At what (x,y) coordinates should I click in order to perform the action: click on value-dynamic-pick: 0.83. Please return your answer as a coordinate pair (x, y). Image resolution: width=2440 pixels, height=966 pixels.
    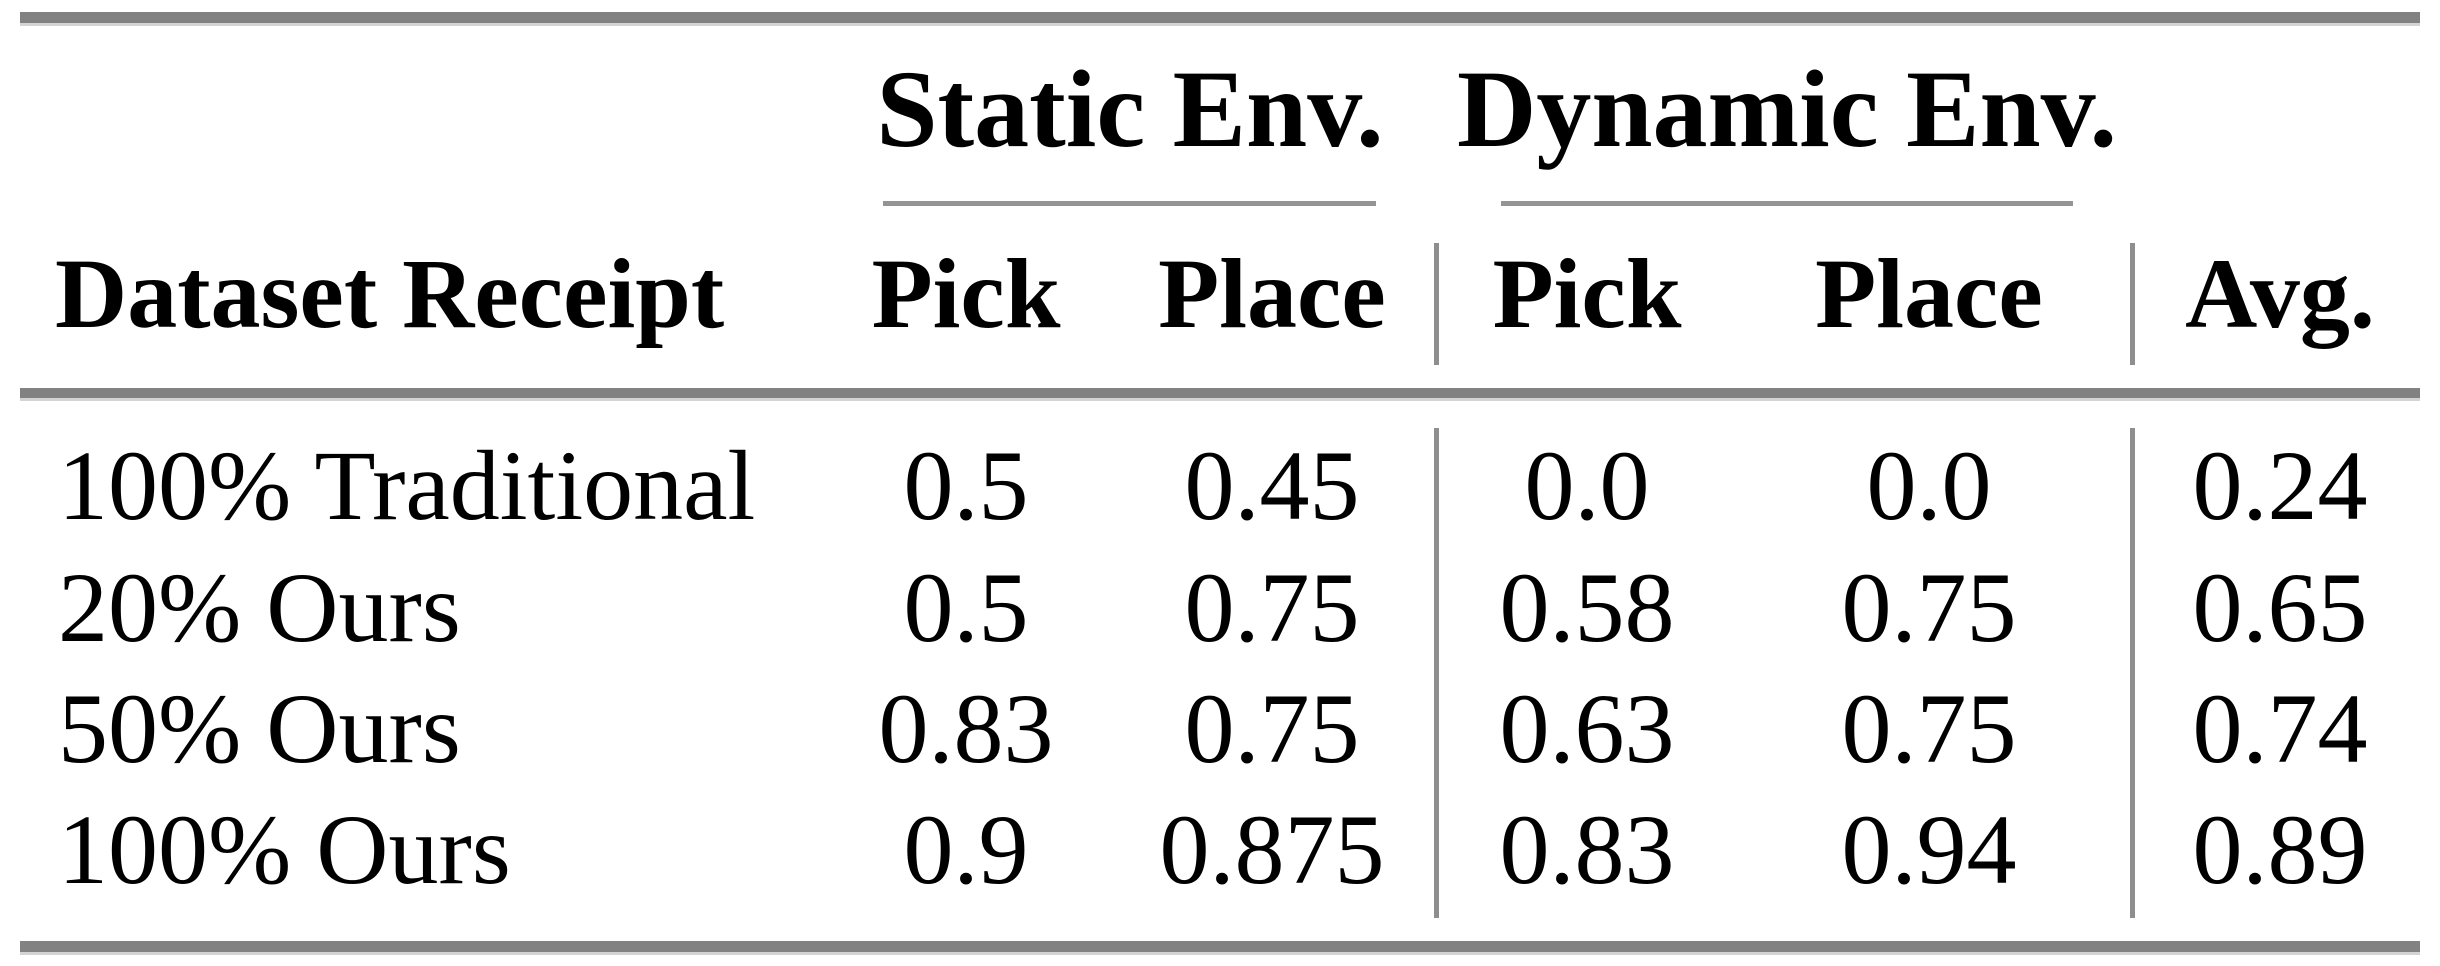
    Looking at the image, I should click on (1587, 849).